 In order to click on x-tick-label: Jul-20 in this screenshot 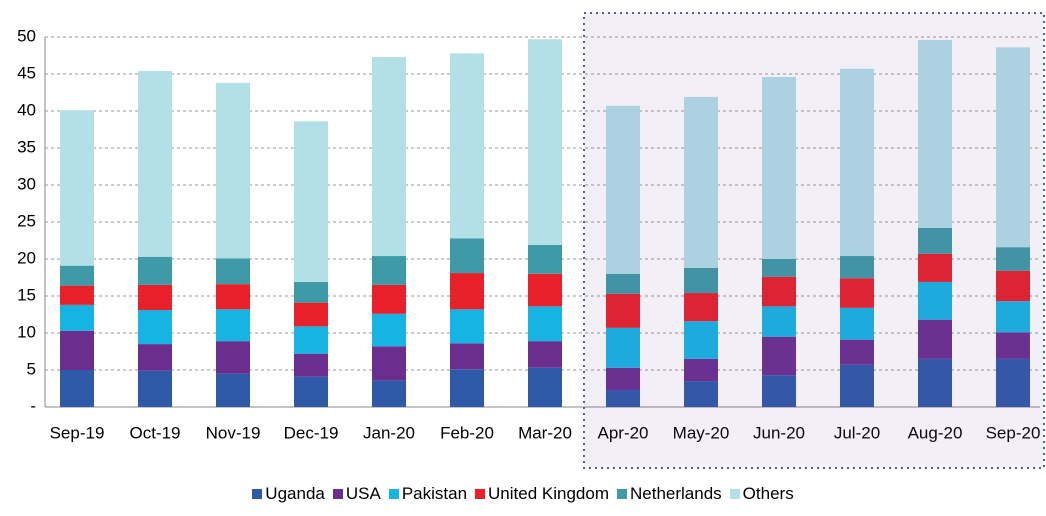, I will do `click(857, 432)`.